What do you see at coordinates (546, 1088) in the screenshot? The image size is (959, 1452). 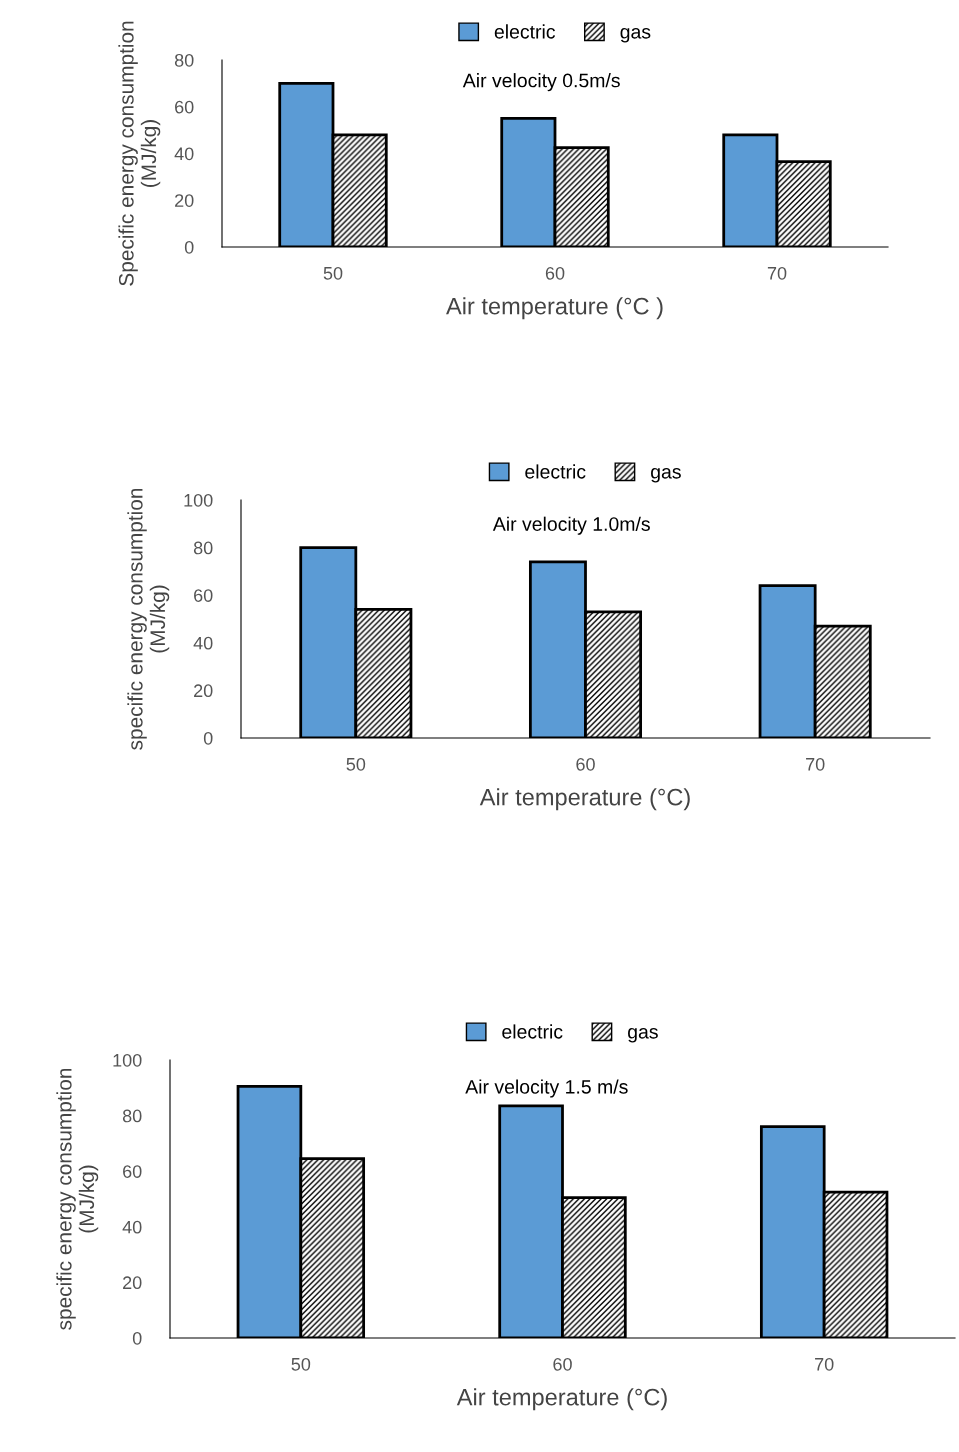 I see `annotation: Air velocity 1.5 m/s` at bounding box center [546, 1088].